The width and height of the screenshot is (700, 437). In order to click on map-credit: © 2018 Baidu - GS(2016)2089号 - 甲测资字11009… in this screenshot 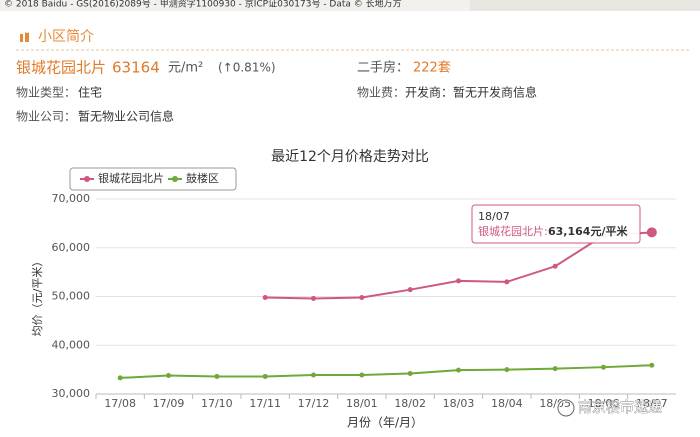, I will do `click(203, 5)`.